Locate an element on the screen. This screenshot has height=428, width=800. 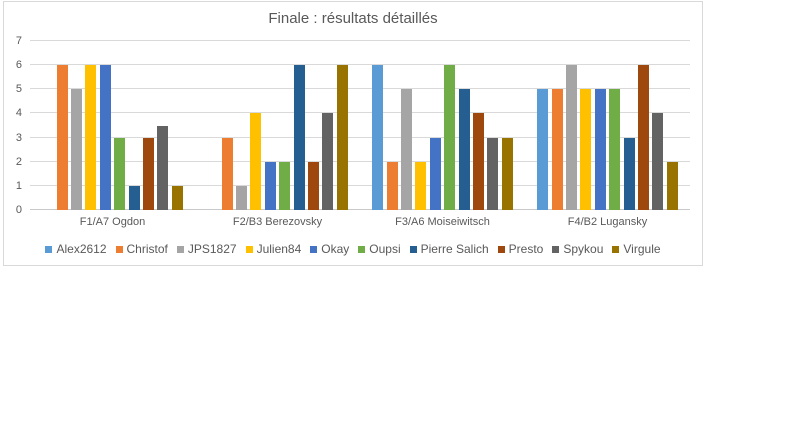
legend-swatch-julien84 is located at coordinates (249, 249).